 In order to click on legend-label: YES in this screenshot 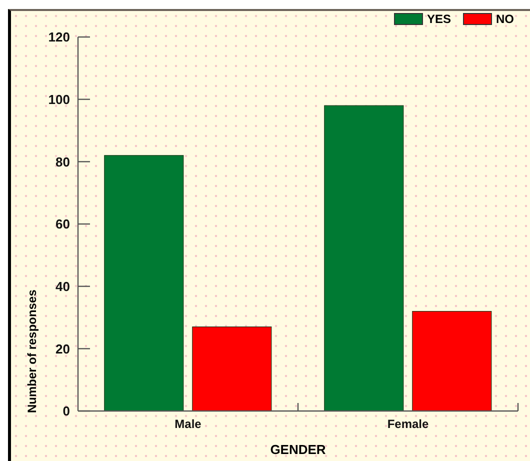, I will do `click(438, 19)`.